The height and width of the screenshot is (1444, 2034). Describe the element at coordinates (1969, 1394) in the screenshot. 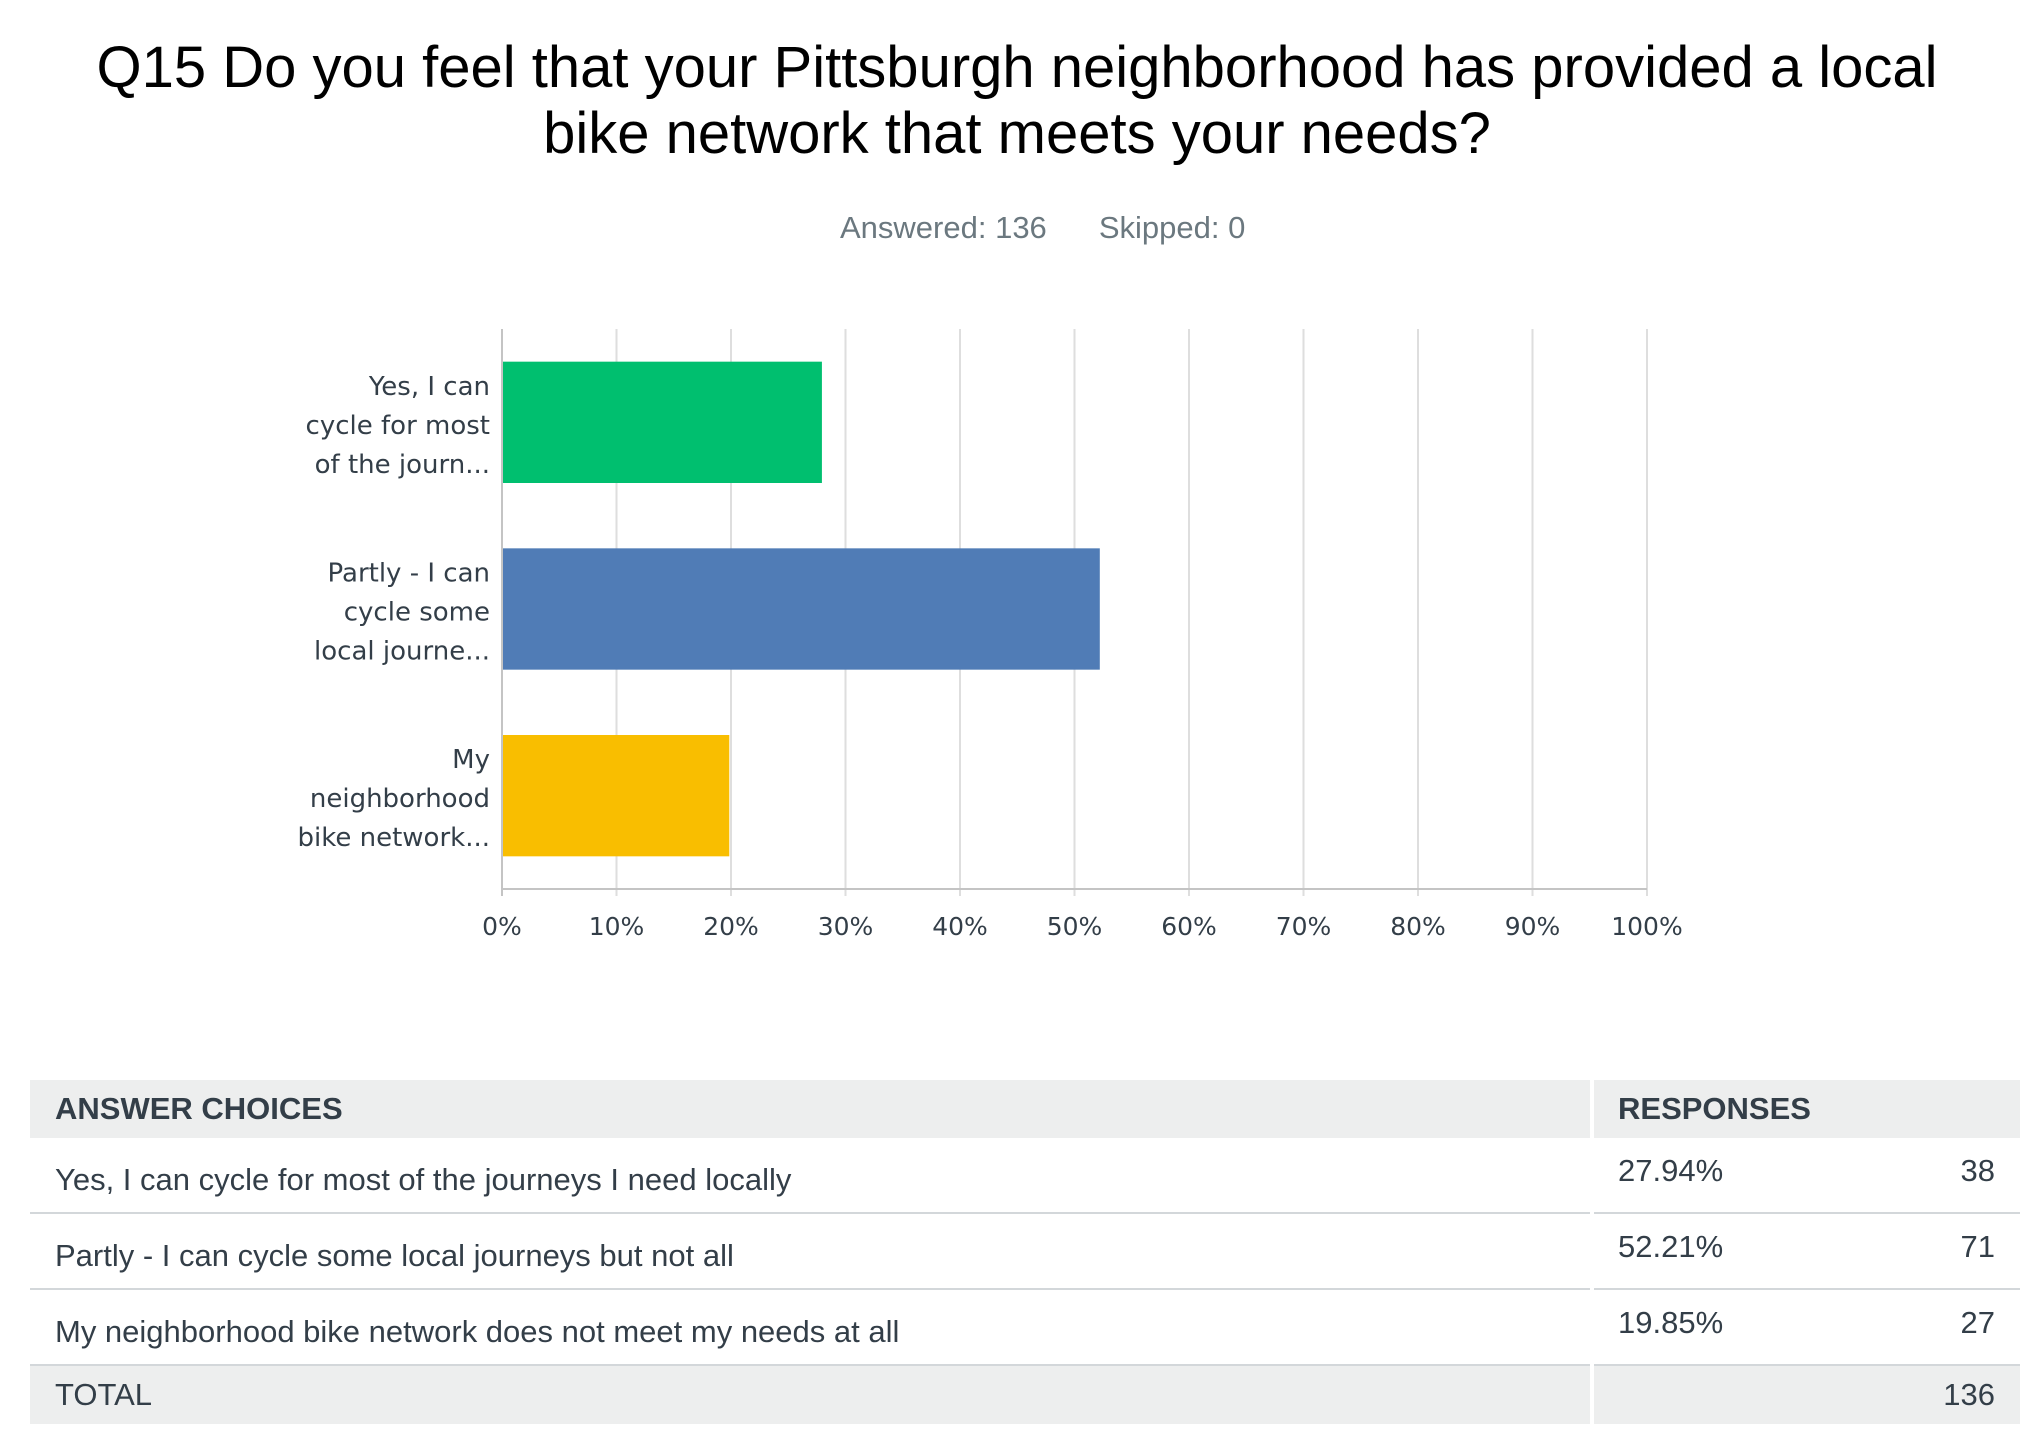

I see `total-count: 136` at that location.